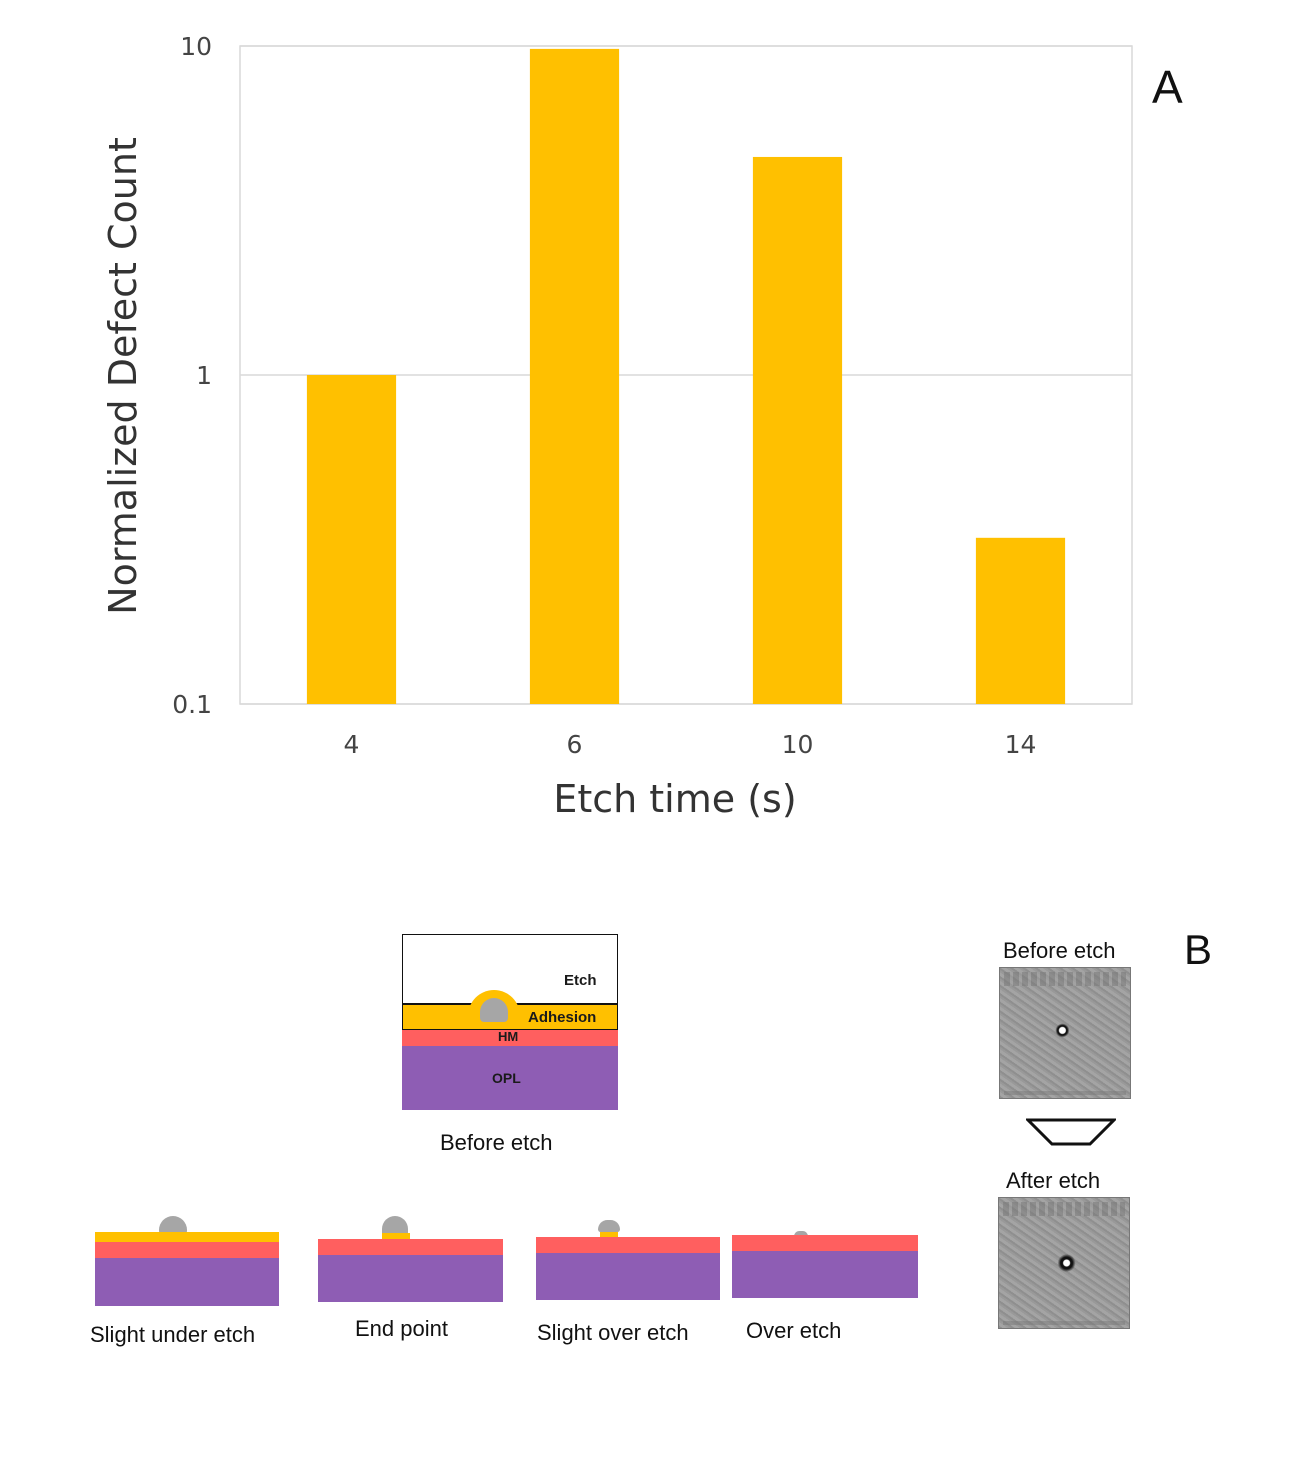  Describe the element at coordinates (613, 1332) in the screenshot. I see `stage-caption-slight-over-etch: Slight over etch` at that location.